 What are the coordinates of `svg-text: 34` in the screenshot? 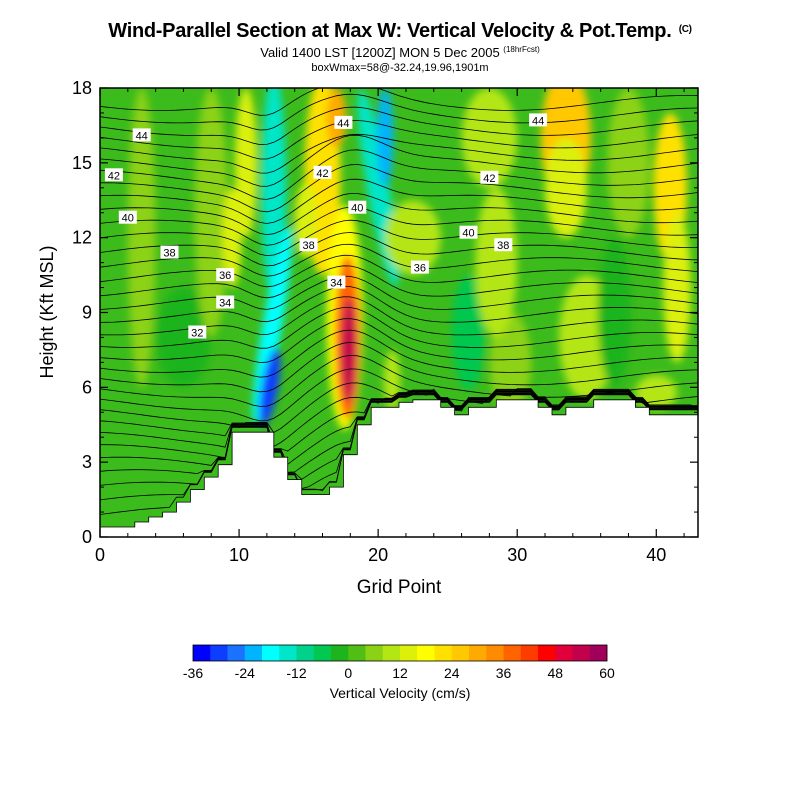 It's located at (336, 284).